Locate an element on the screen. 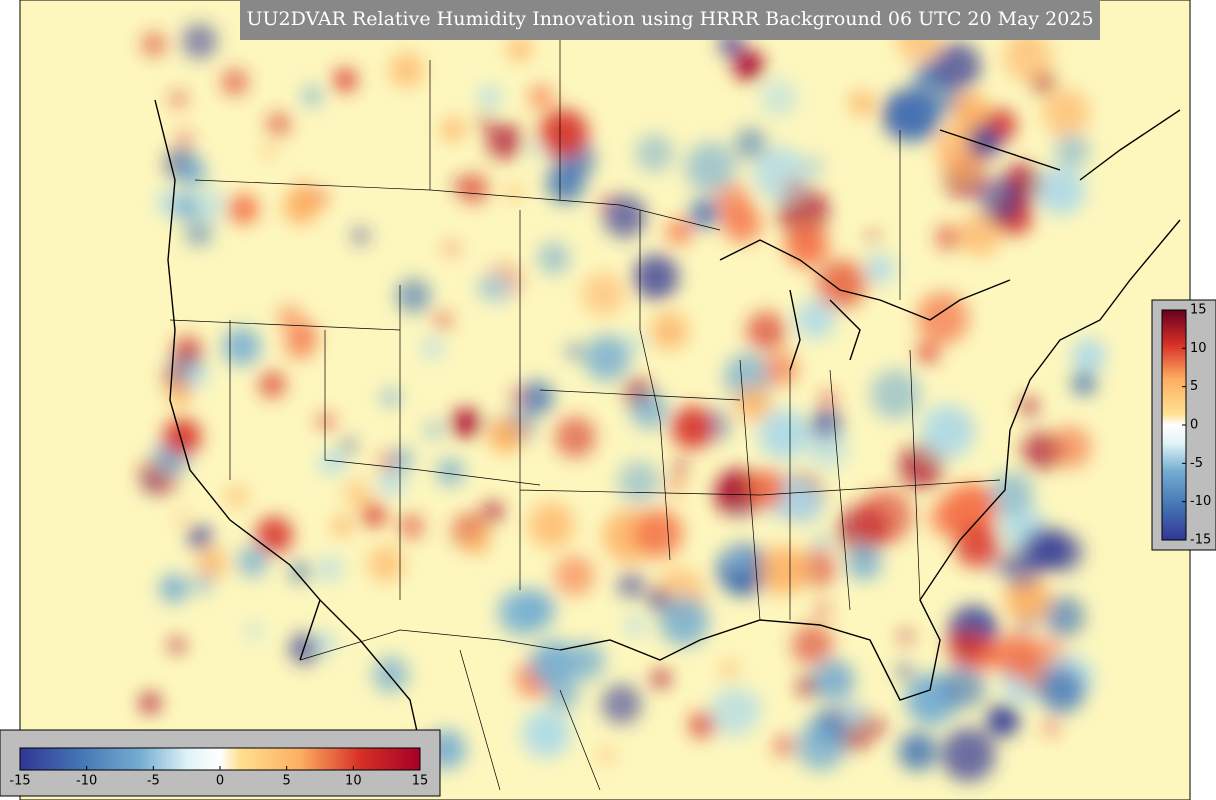 The image size is (1216, 800). title-box is located at coordinates (670, 20).